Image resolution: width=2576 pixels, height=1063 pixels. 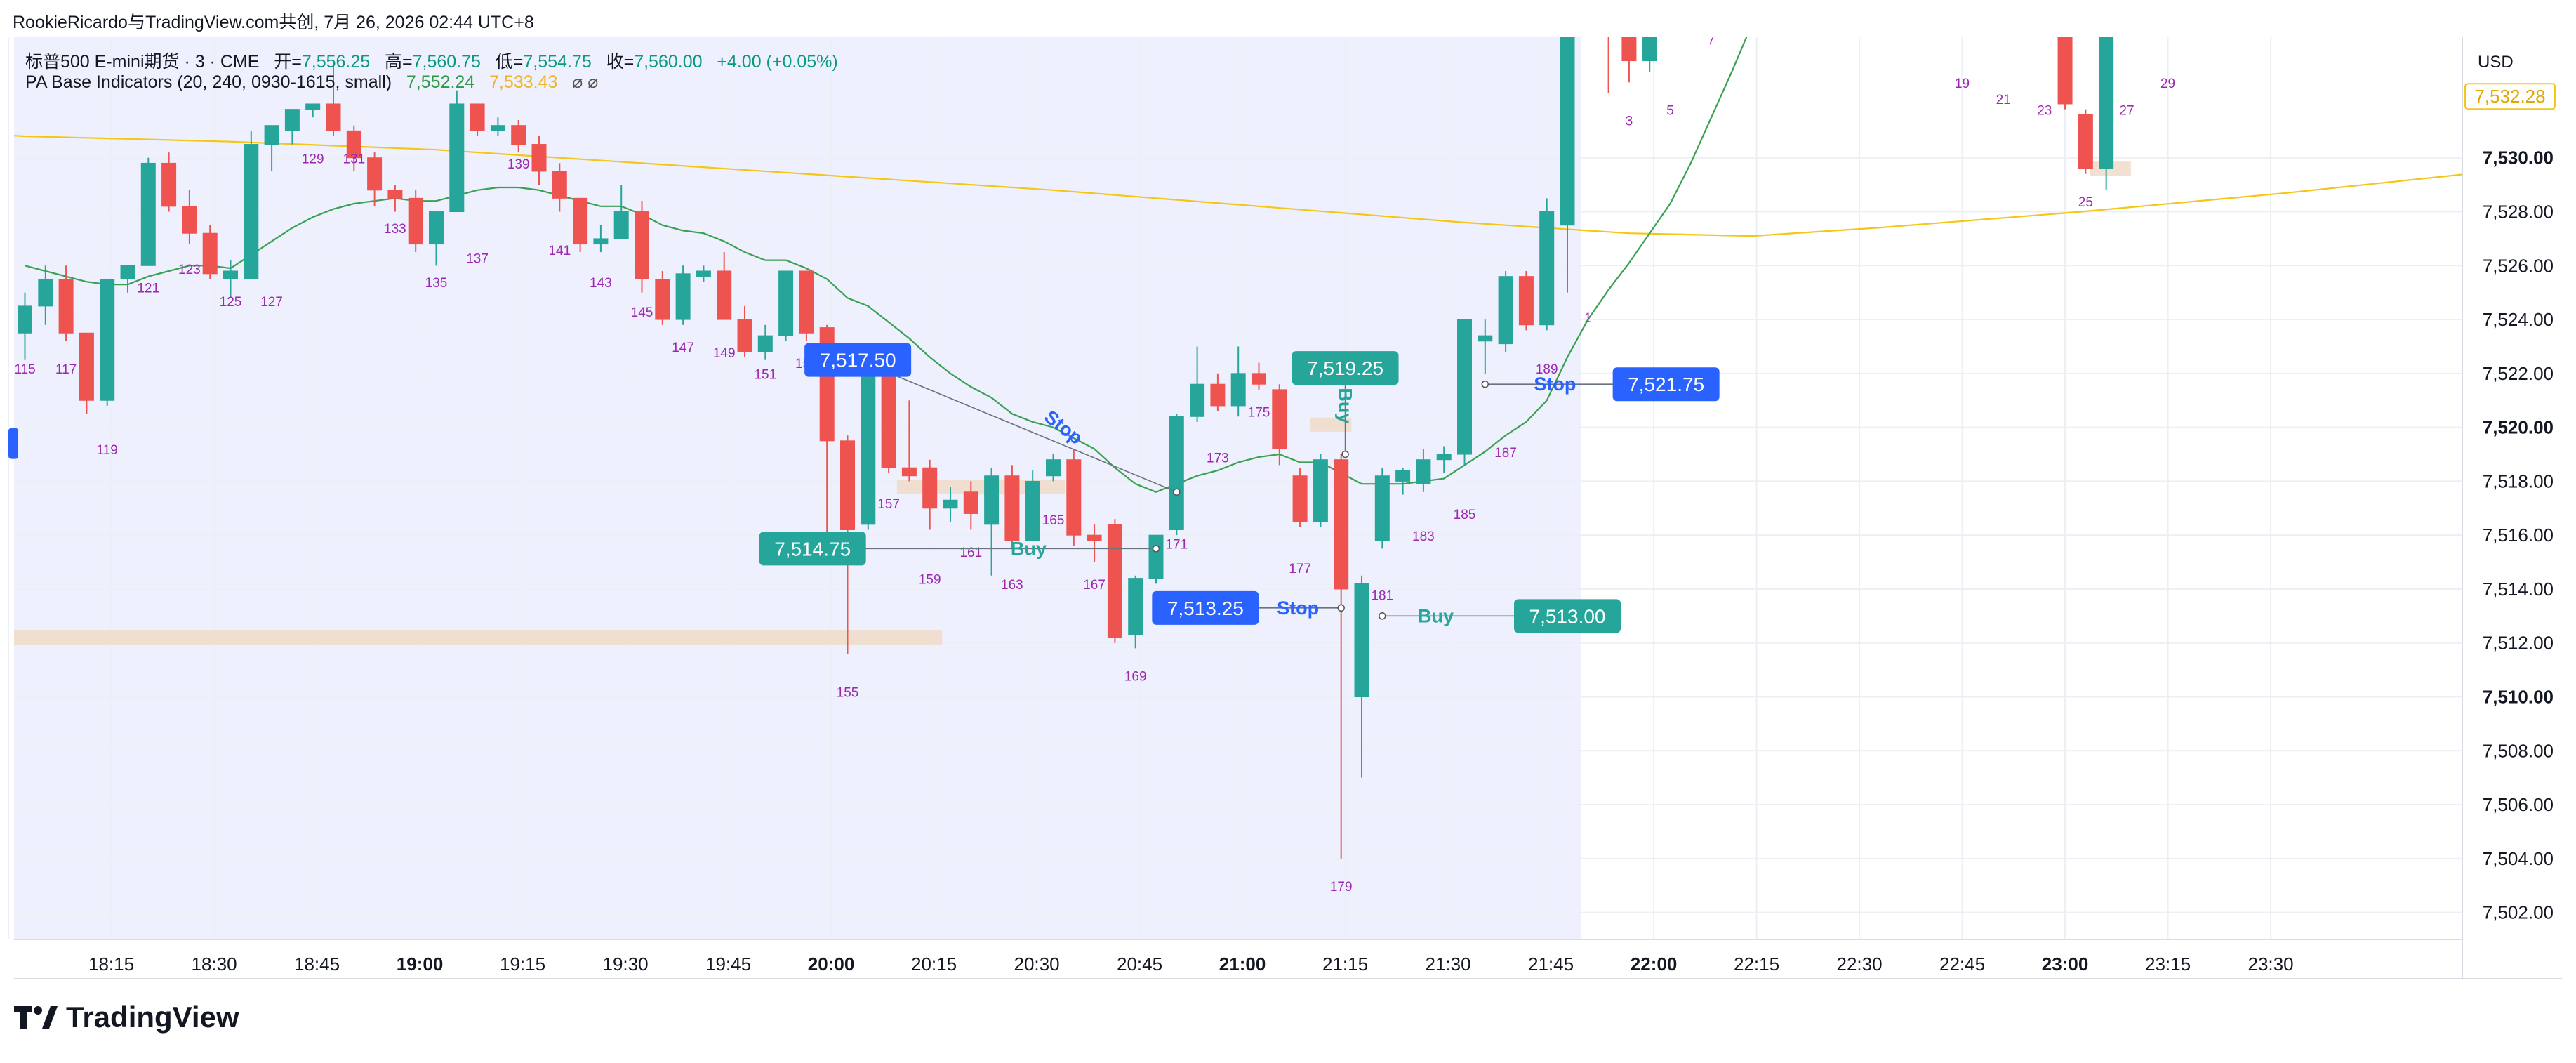 What do you see at coordinates (2519, 804) in the screenshot?
I see `price-tick-label: 7,506.00` at bounding box center [2519, 804].